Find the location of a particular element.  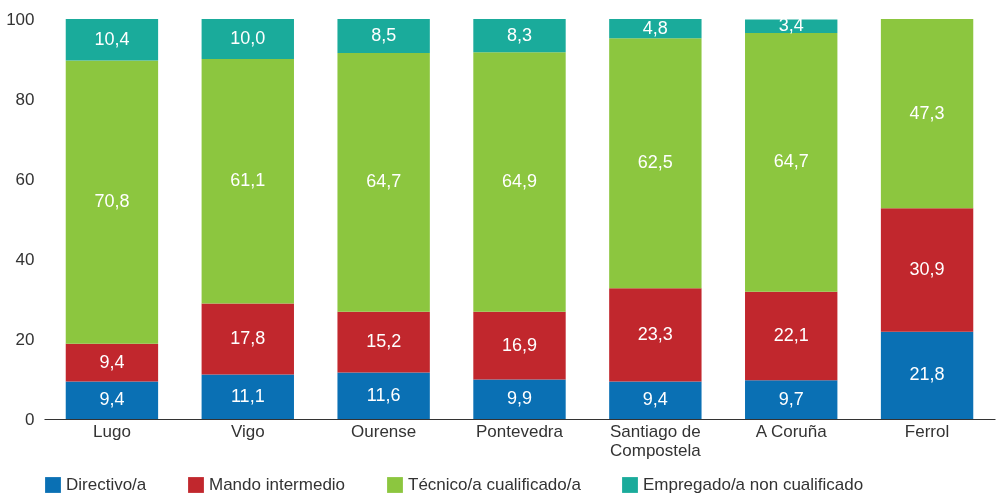

data-label: 70,8 is located at coordinates (112, 201).